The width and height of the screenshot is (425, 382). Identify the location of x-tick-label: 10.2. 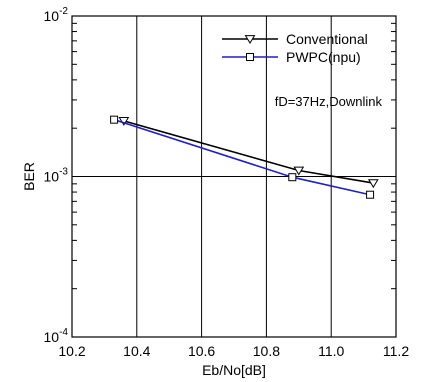
(71, 351).